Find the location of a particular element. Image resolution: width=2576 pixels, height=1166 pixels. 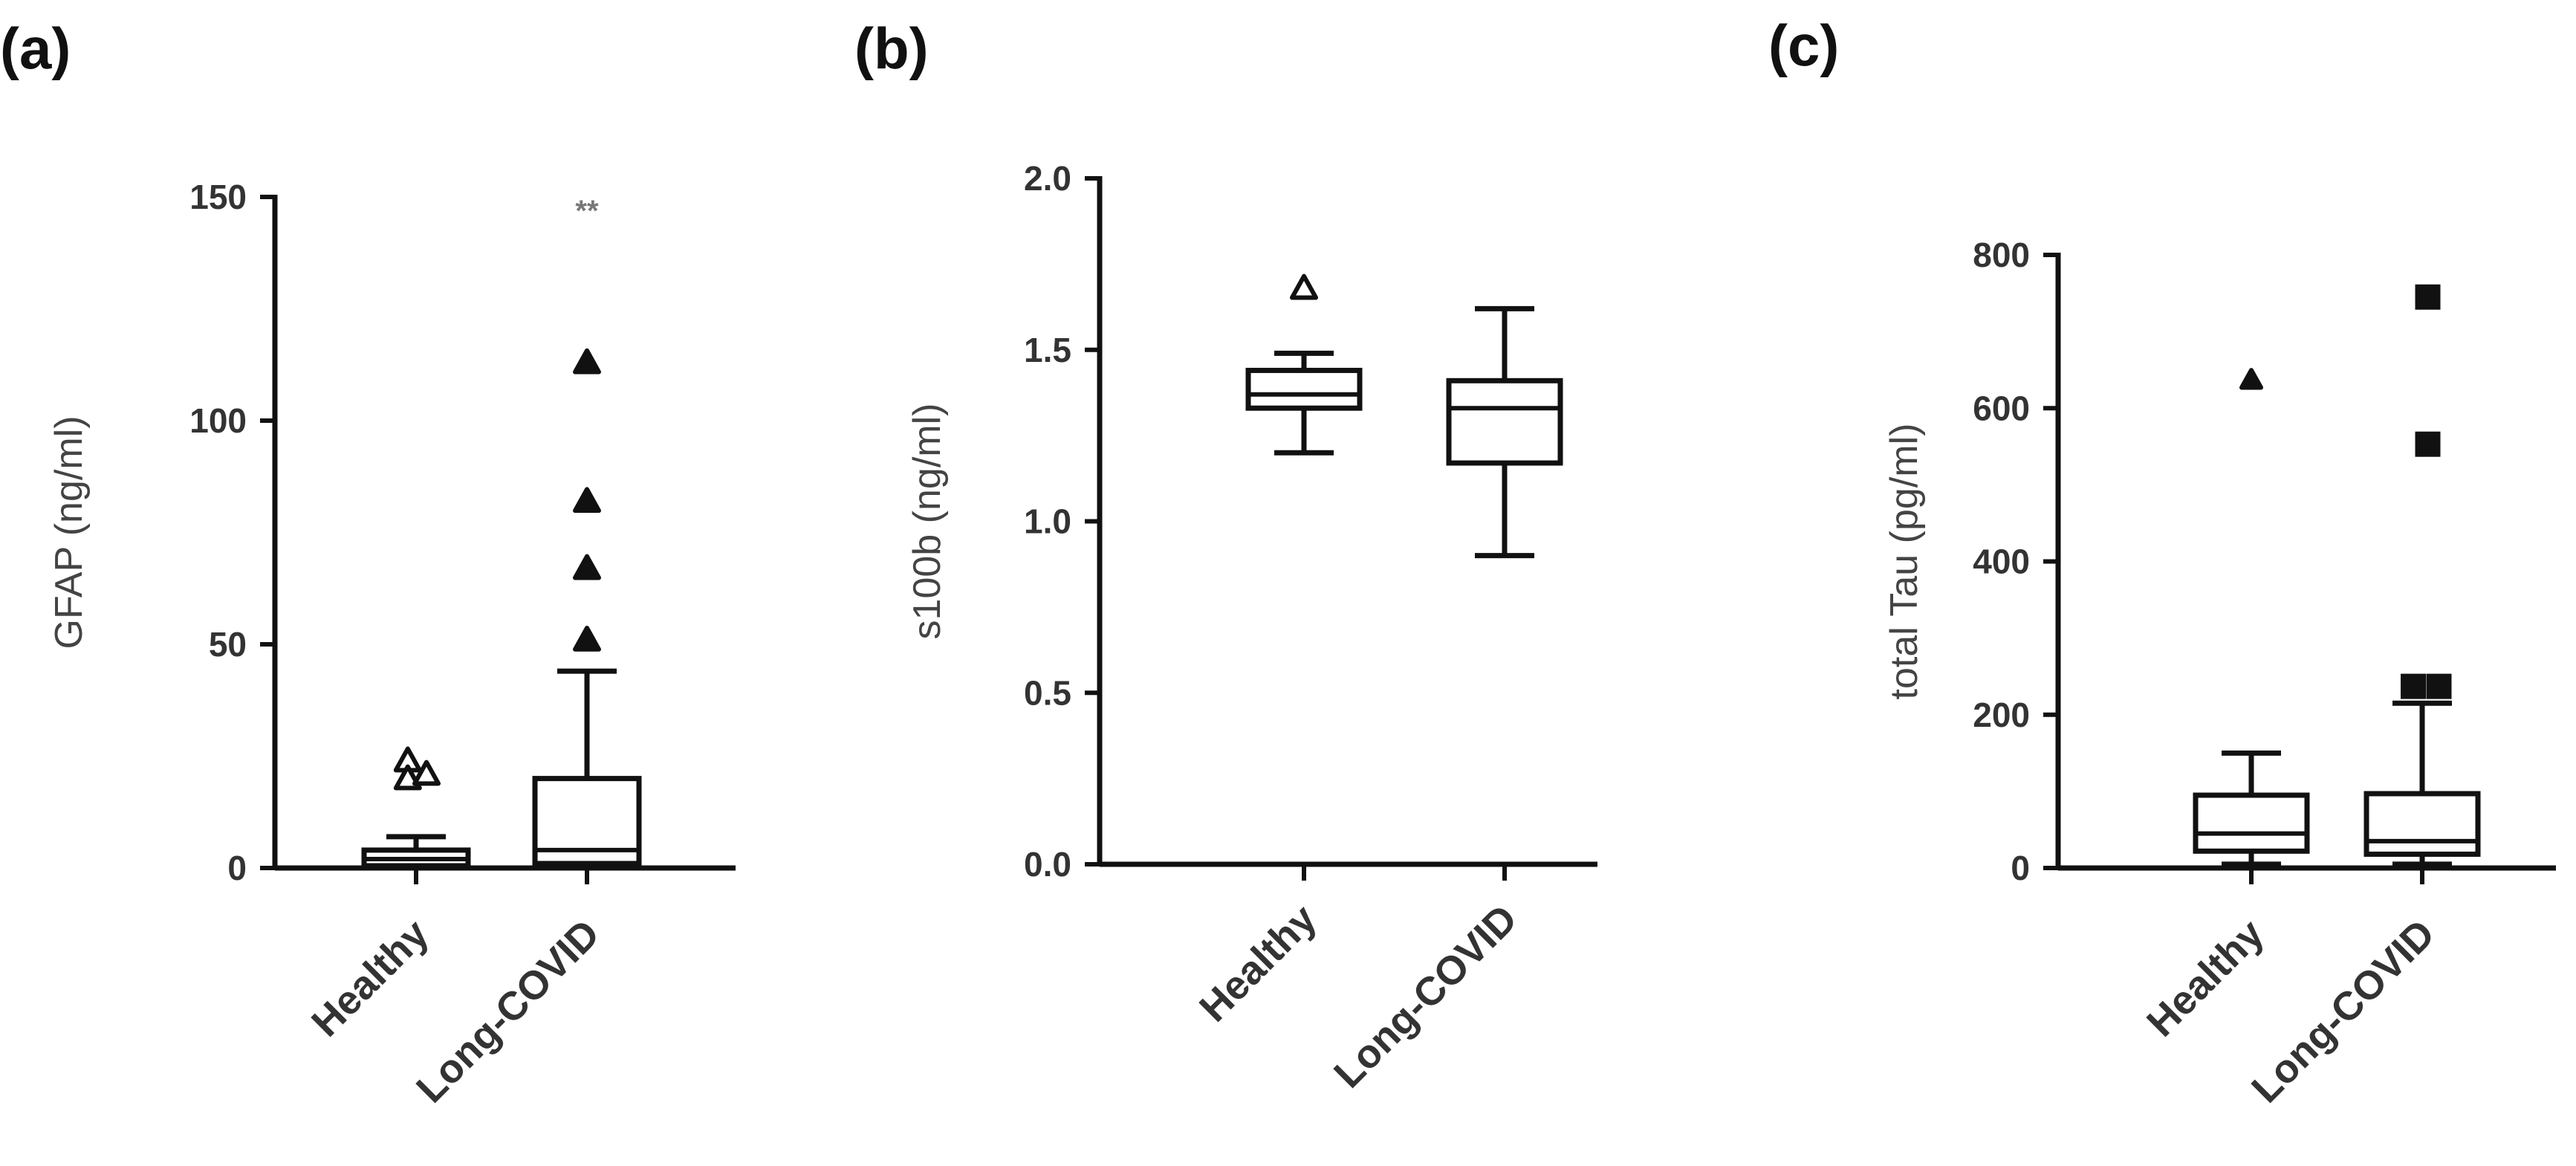

panel-label: (c) is located at coordinates (1803, 45).